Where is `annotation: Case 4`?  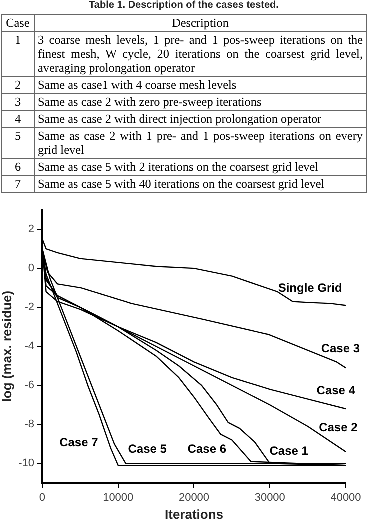 annotation: Case 4 is located at coordinates (336, 390).